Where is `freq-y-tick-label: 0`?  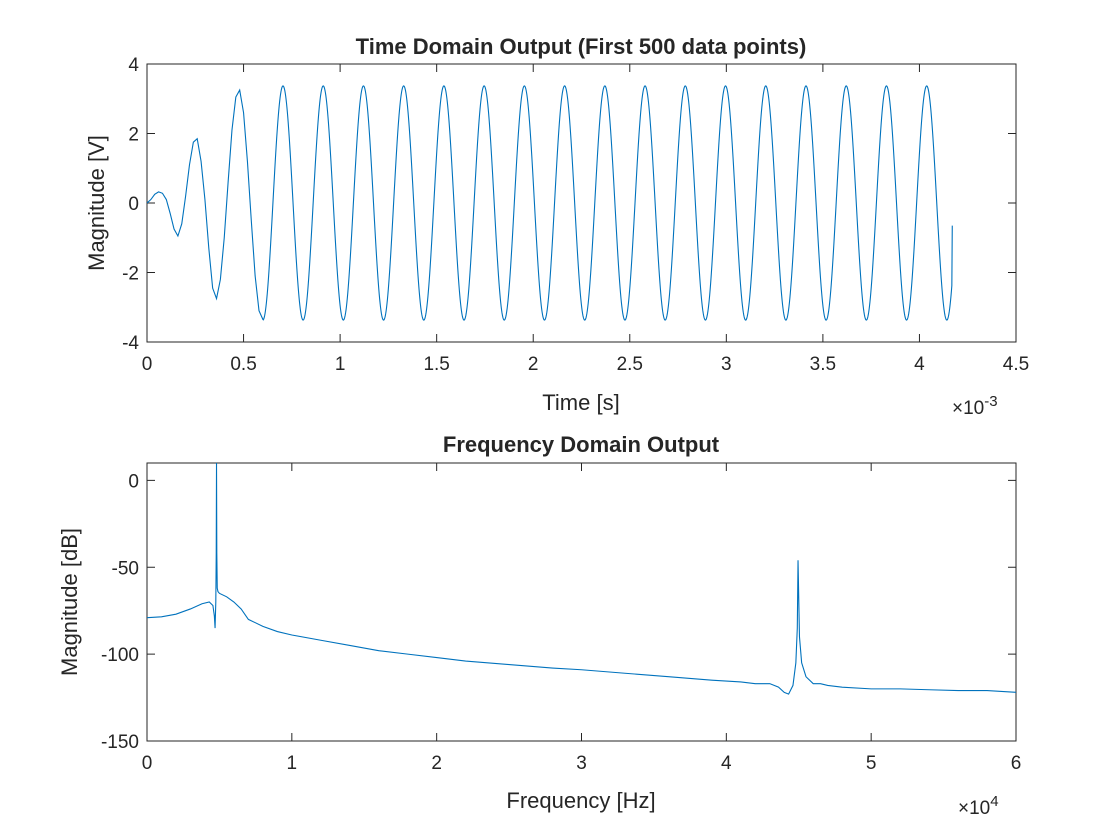 freq-y-tick-label: 0 is located at coordinates (133, 481).